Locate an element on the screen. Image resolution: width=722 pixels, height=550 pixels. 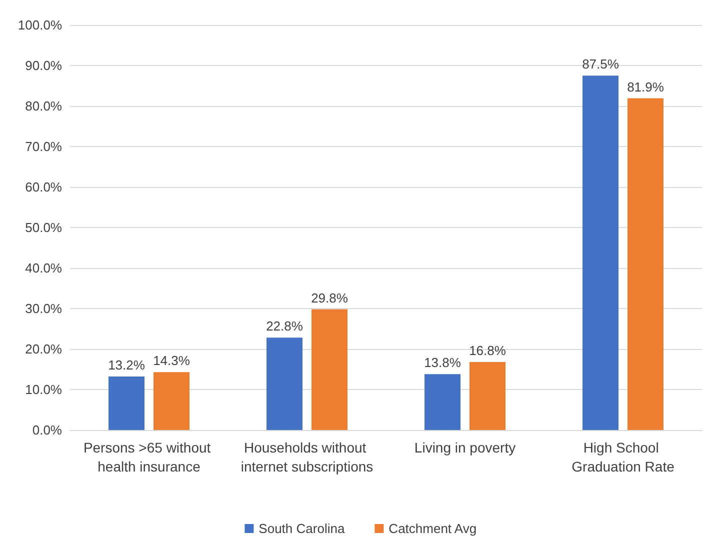
x-tick-label: Persons >65 without health insurance is located at coordinates (149, 457).